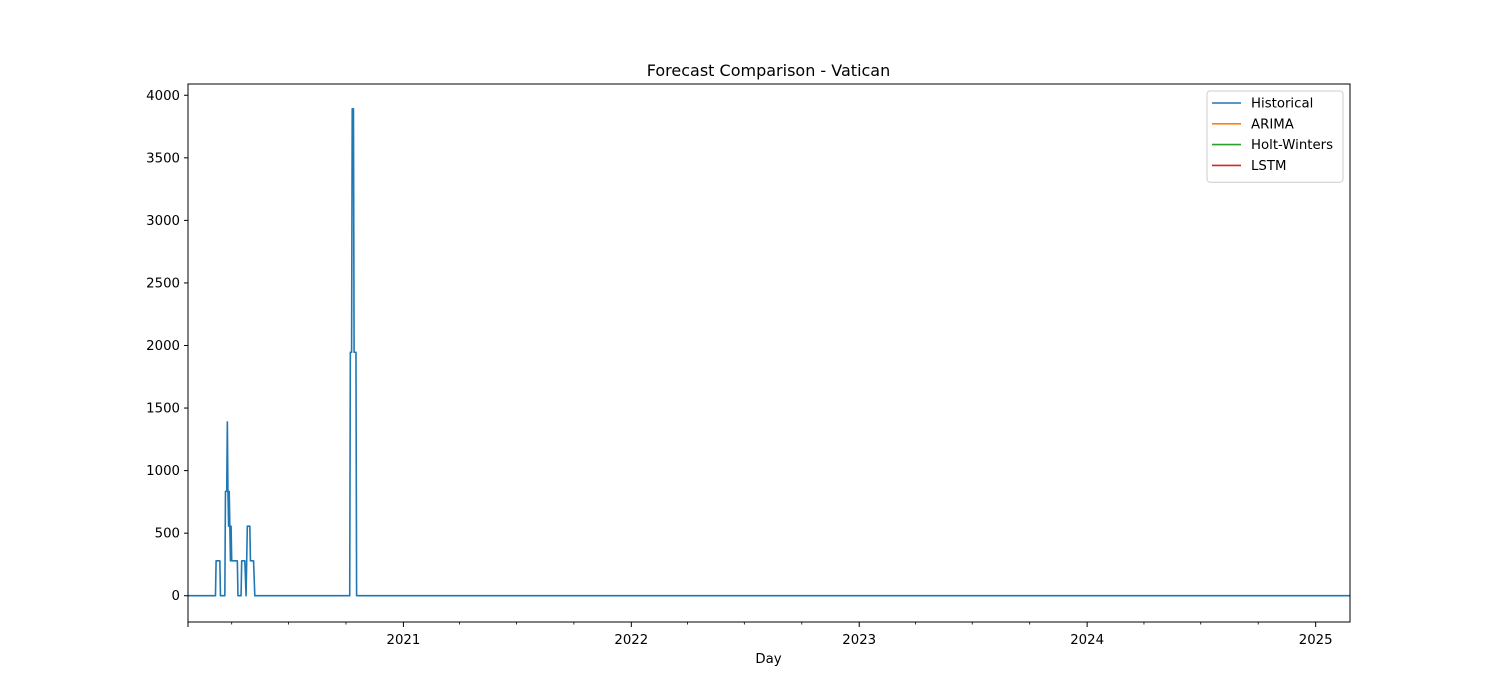 The width and height of the screenshot is (1500, 700). I want to click on x-tick-label: 2022, so click(631, 640).